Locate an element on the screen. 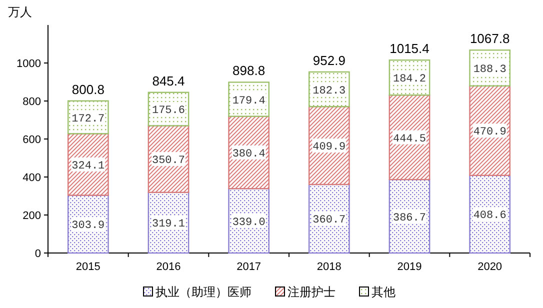 Image resolution: width=543 pixels, height=308 pixels. data-label: 175.6 is located at coordinates (169, 111).